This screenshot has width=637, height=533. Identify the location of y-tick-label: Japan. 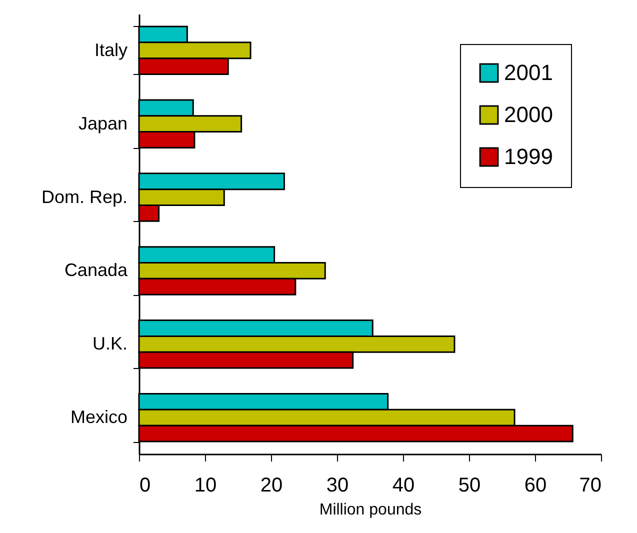
(103, 123).